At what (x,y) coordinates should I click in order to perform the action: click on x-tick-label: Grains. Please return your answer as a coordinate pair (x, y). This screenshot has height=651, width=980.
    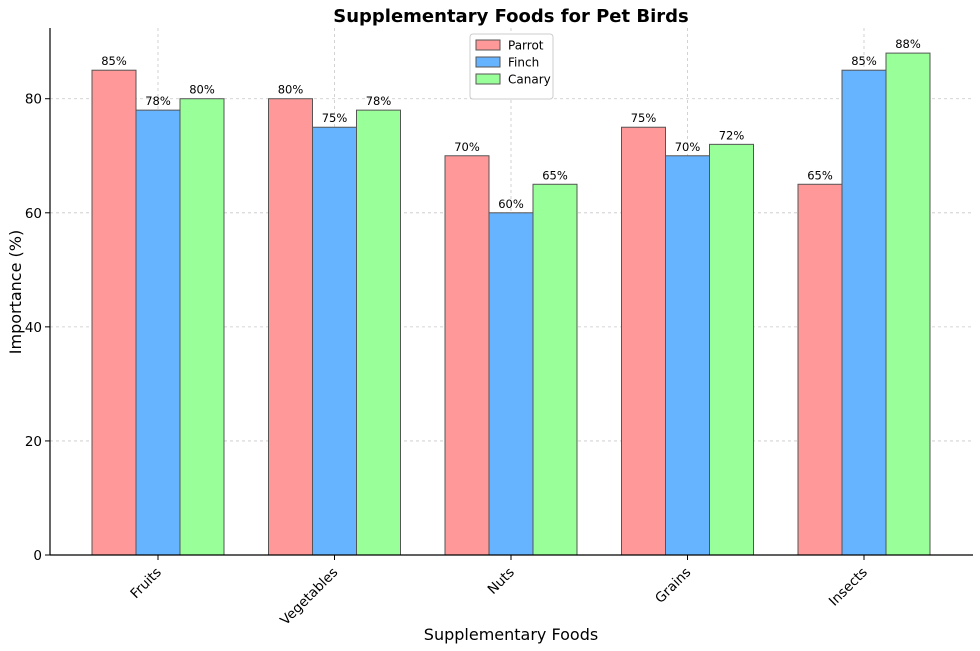
    Looking at the image, I should click on (673, 586).